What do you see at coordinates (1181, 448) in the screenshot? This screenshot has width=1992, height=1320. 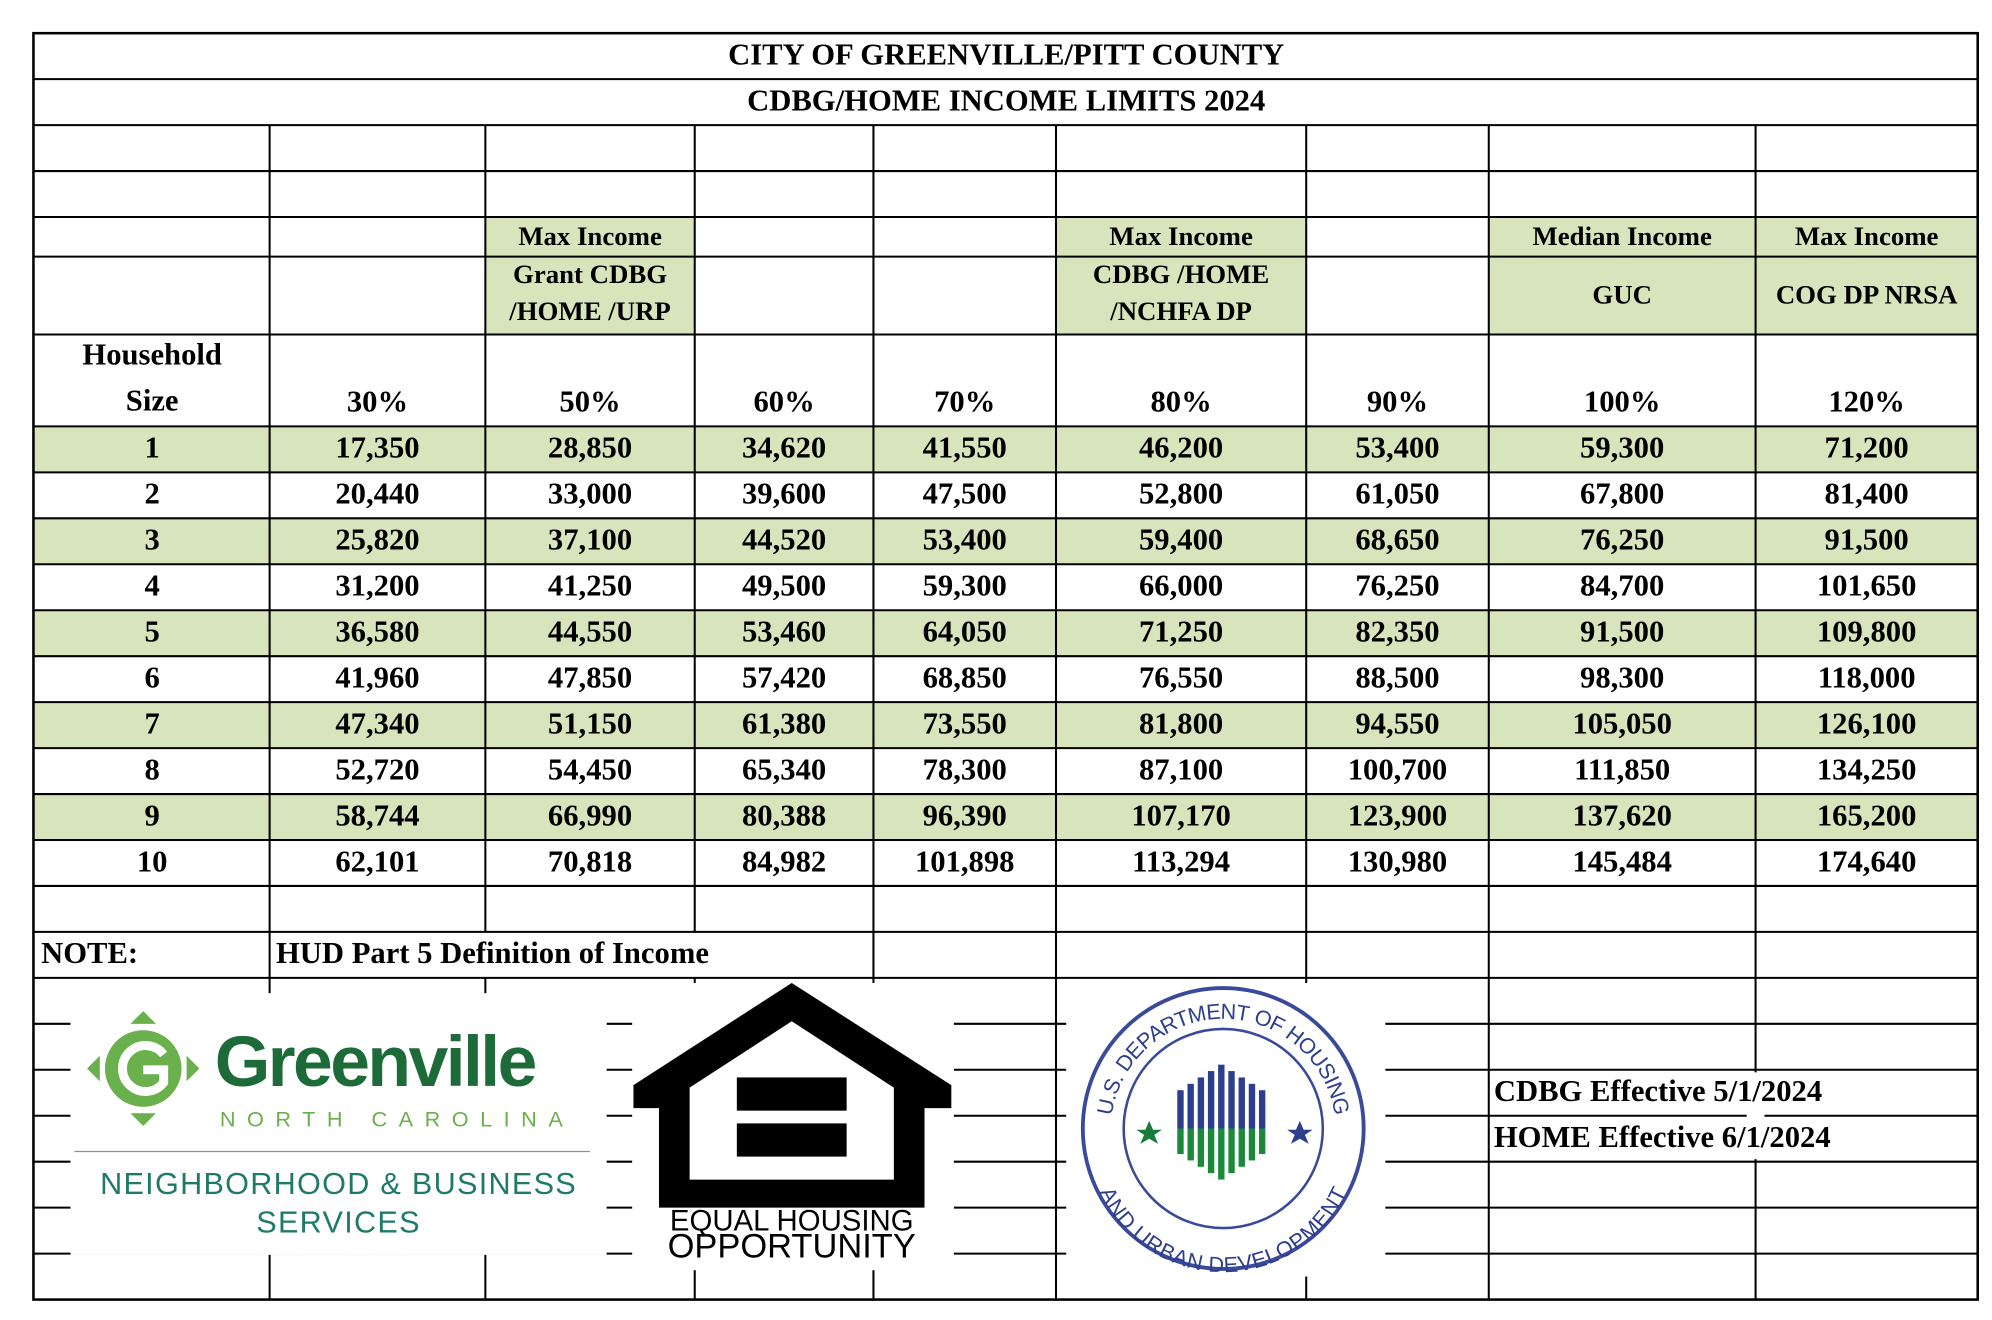 I see `cell: 46,200` at bounding box center [1181, 448].